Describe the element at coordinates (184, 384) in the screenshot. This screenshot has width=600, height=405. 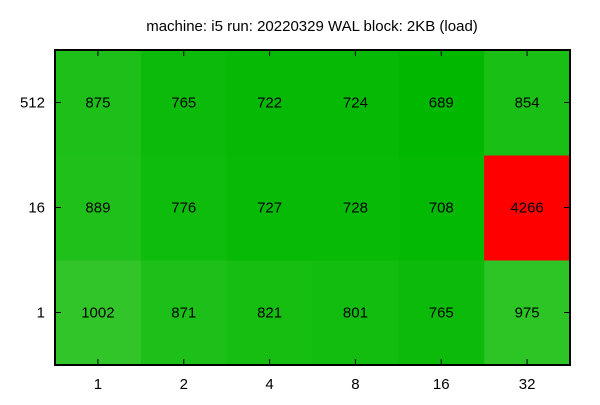
I see `x-tick-label: 2` at that location.